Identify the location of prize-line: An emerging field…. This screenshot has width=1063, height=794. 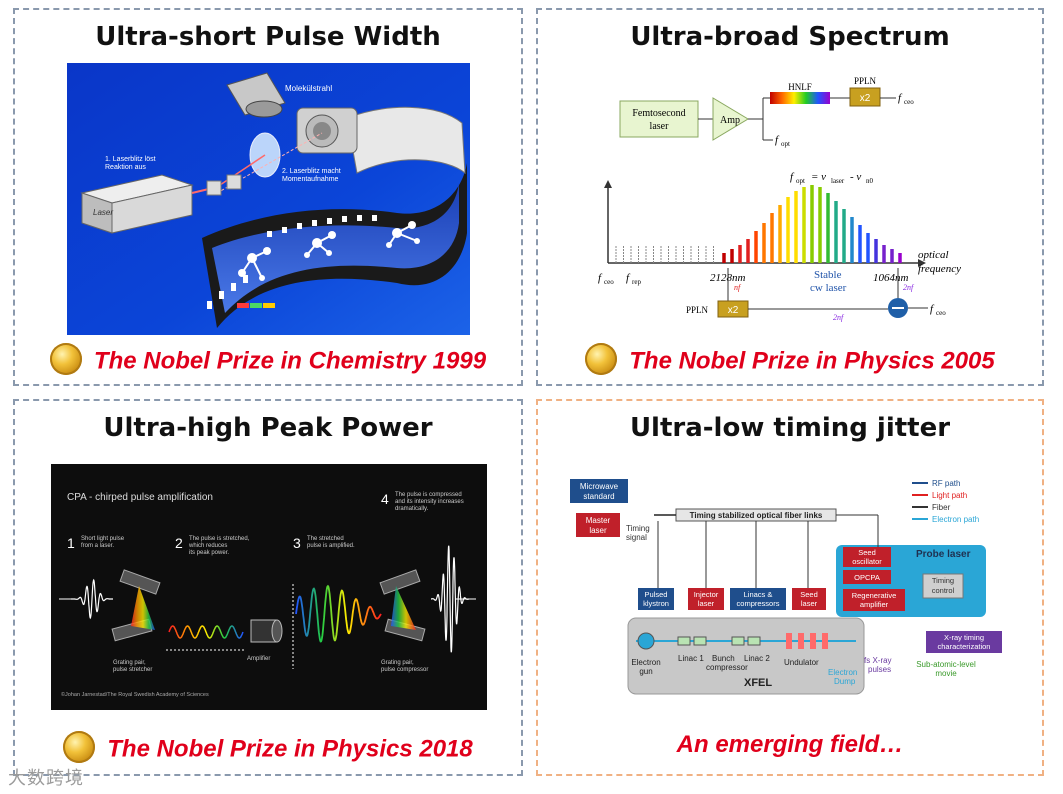
(790, 745).